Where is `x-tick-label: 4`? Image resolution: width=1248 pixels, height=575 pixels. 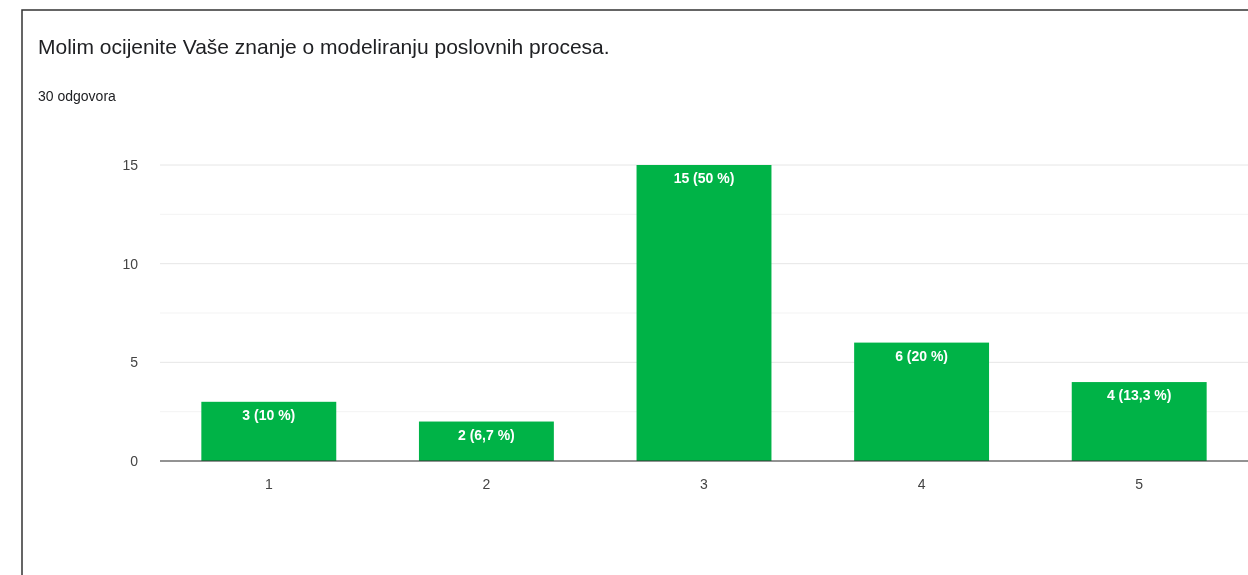 x-tick-label: 4 is located at coordinates (921, 484).